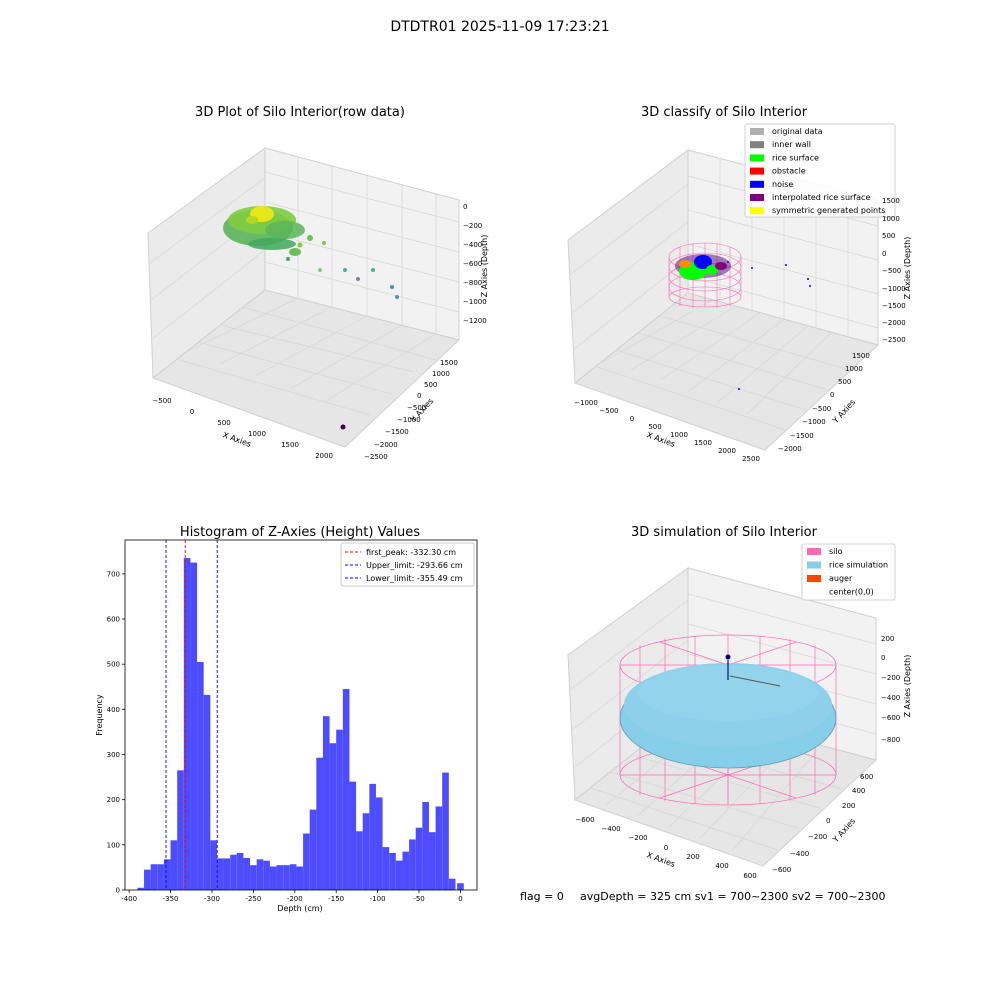 Image resolution: width=1000 pixels, height=1000 pixels. Describe the element at coordinates (743, 322) in the screenshot. I see `classified-points` at that location.